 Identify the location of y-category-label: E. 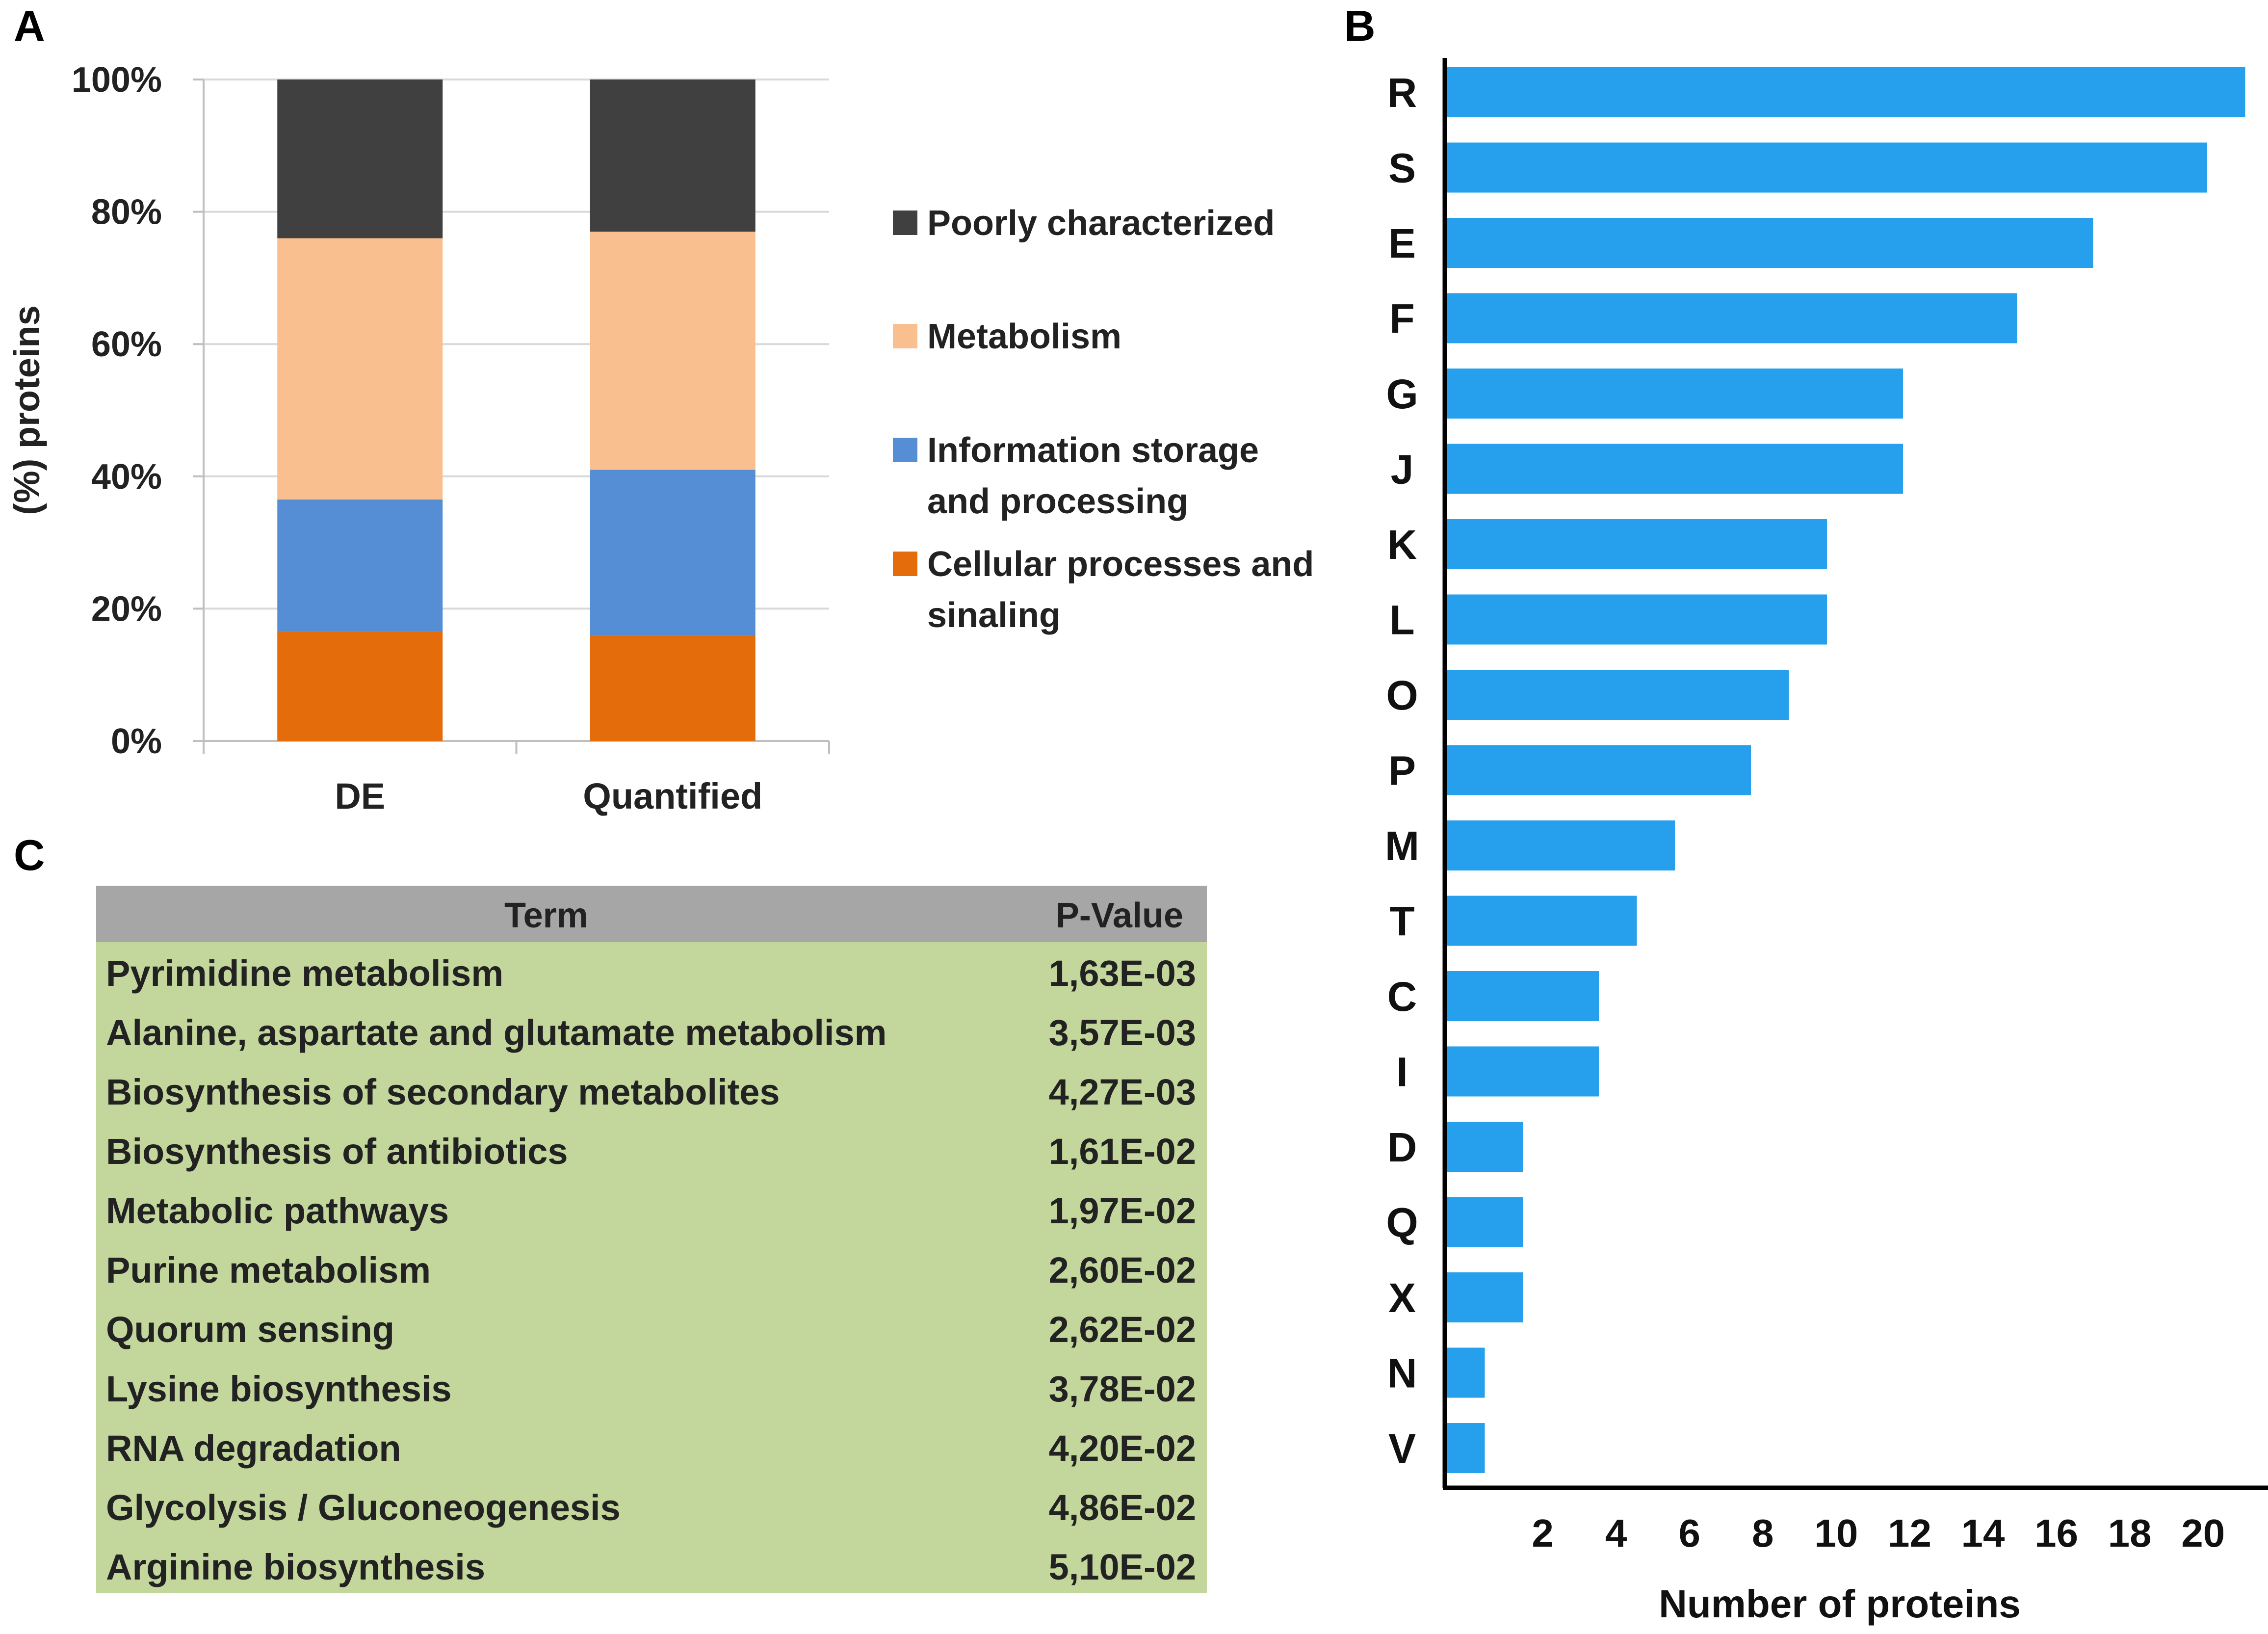
(1402, 243).